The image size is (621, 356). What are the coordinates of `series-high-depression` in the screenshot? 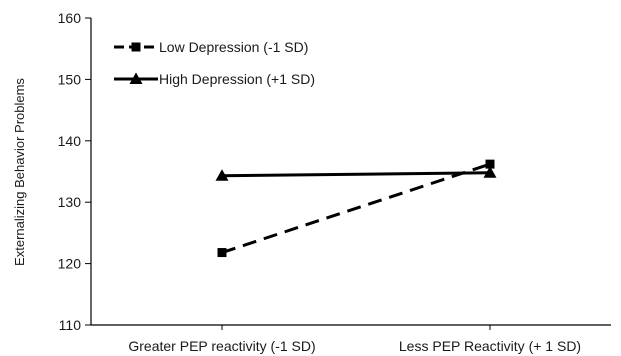 It's located at (356, 173).